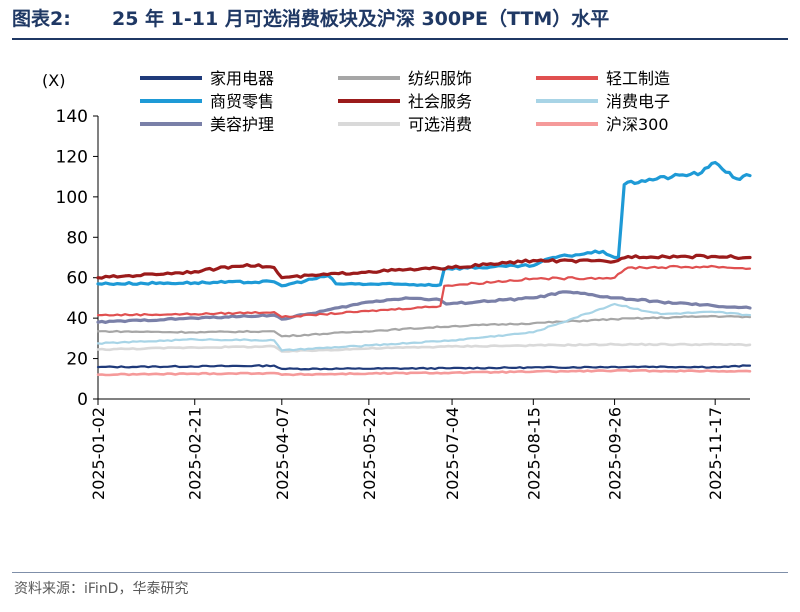  Describe the element at coordinates (242, 101) in the screenshot. I see `legend-label: 商贸零售` at that location.